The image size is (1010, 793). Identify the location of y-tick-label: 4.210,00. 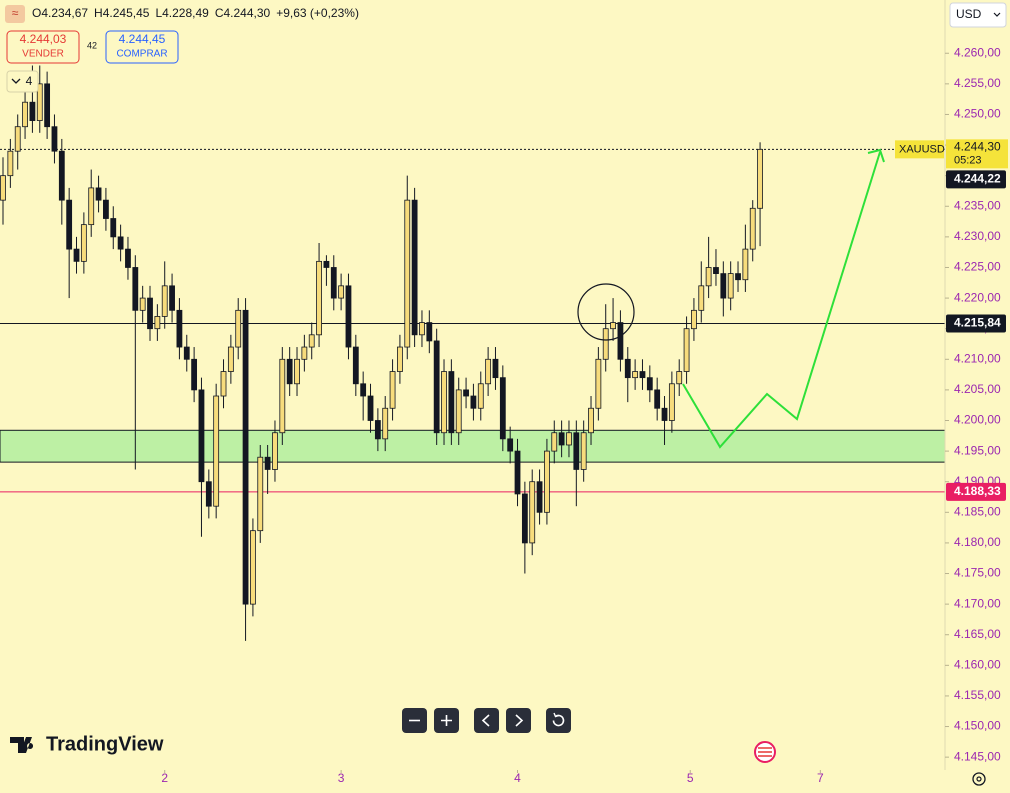
(977, 358).